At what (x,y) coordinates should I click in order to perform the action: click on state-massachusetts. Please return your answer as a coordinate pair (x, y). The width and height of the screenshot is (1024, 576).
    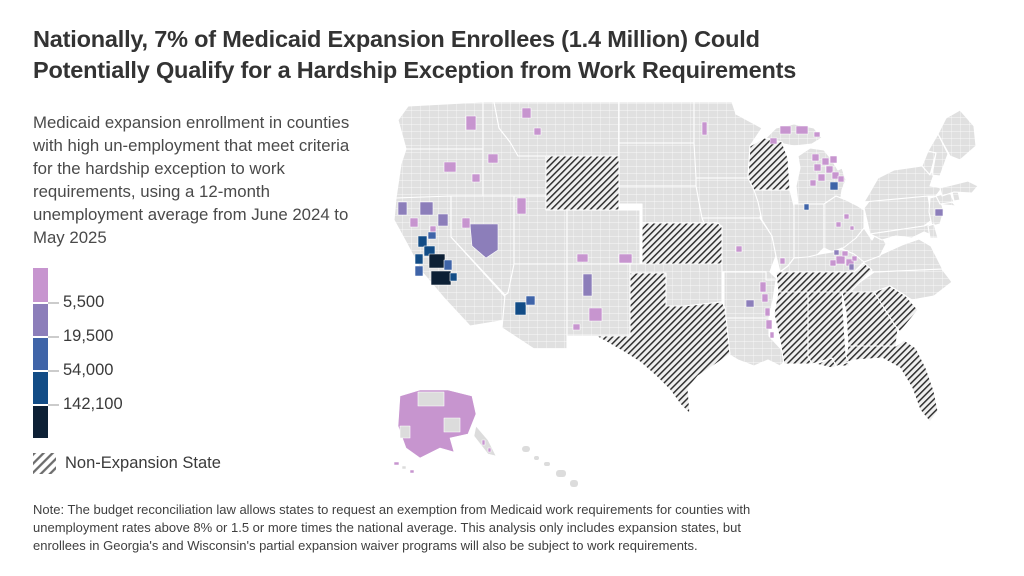
    Looking at the image, I should click on (959, 188).